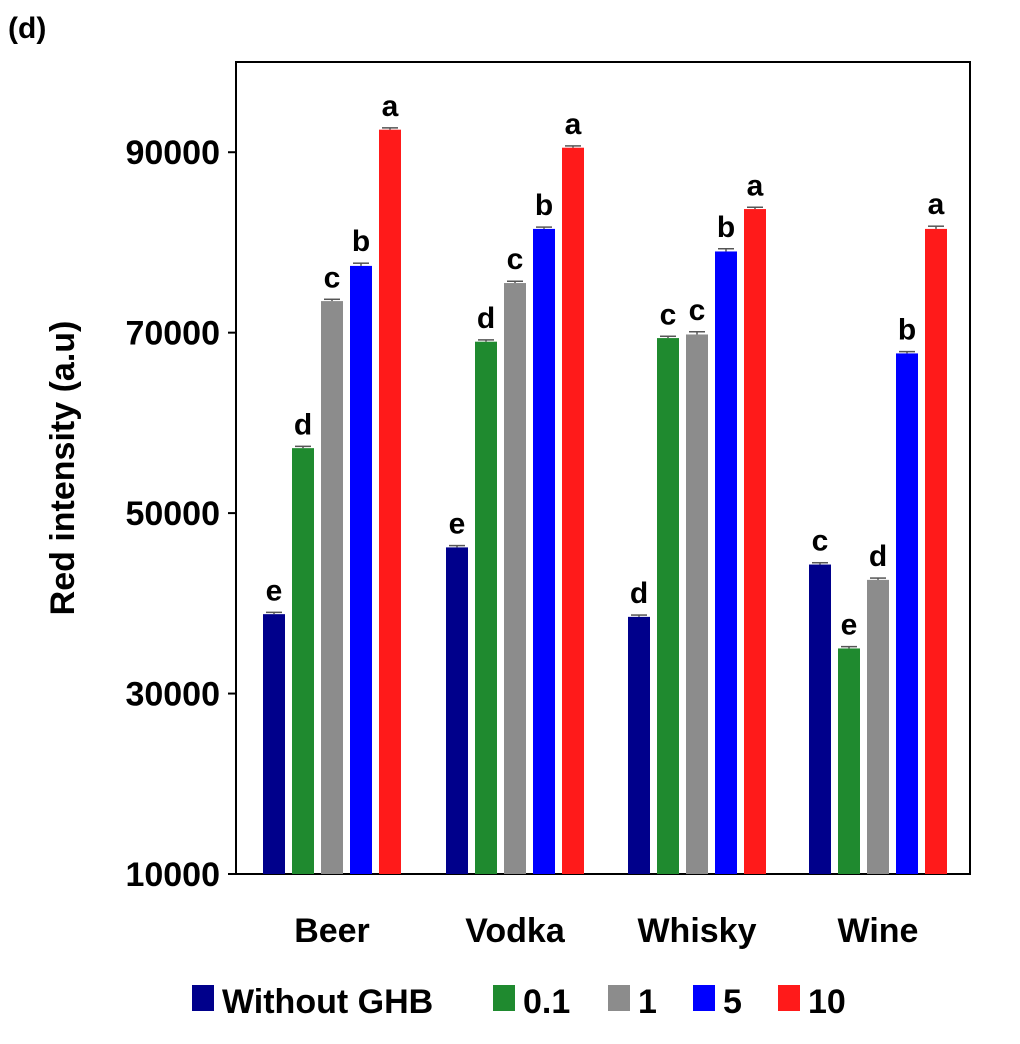  What do you see at coordinates (878, 931) in the screenshot?
I see `x-tick-label: Wine` at bounding box center [878, 931].